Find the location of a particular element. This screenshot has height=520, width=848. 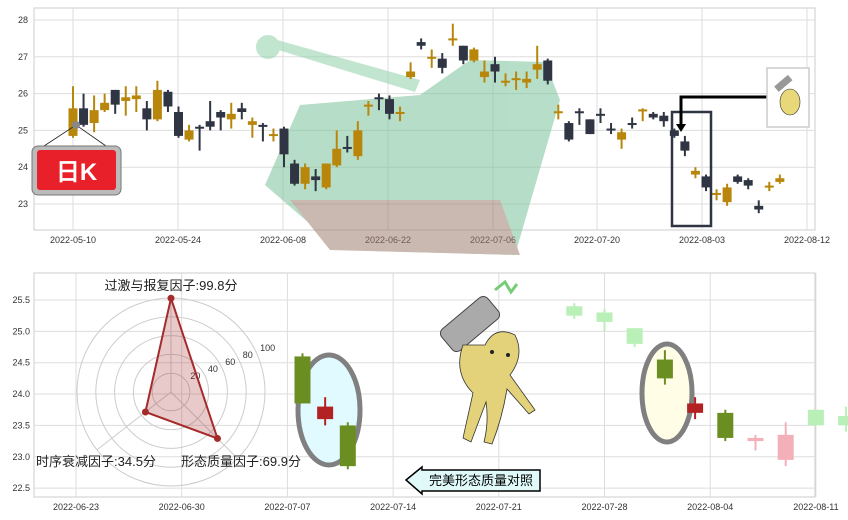

x-tick-label: 2022-08-11 is located at coordinates (815, 507).